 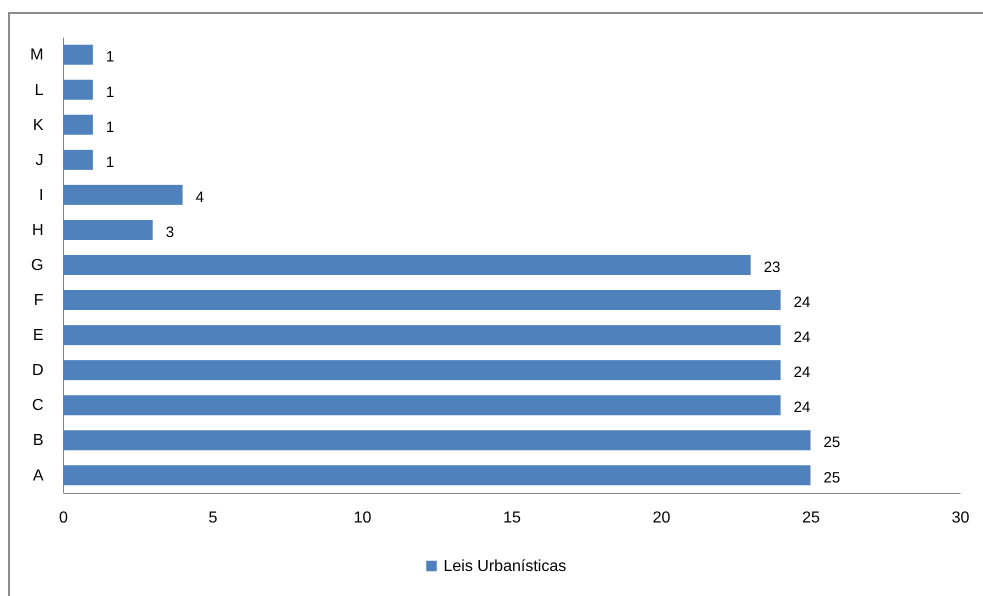 What do you see at coordinates (363, 518) in the screenshot?
I see `x-tick-label: 10` at bounding box center [363, 518].